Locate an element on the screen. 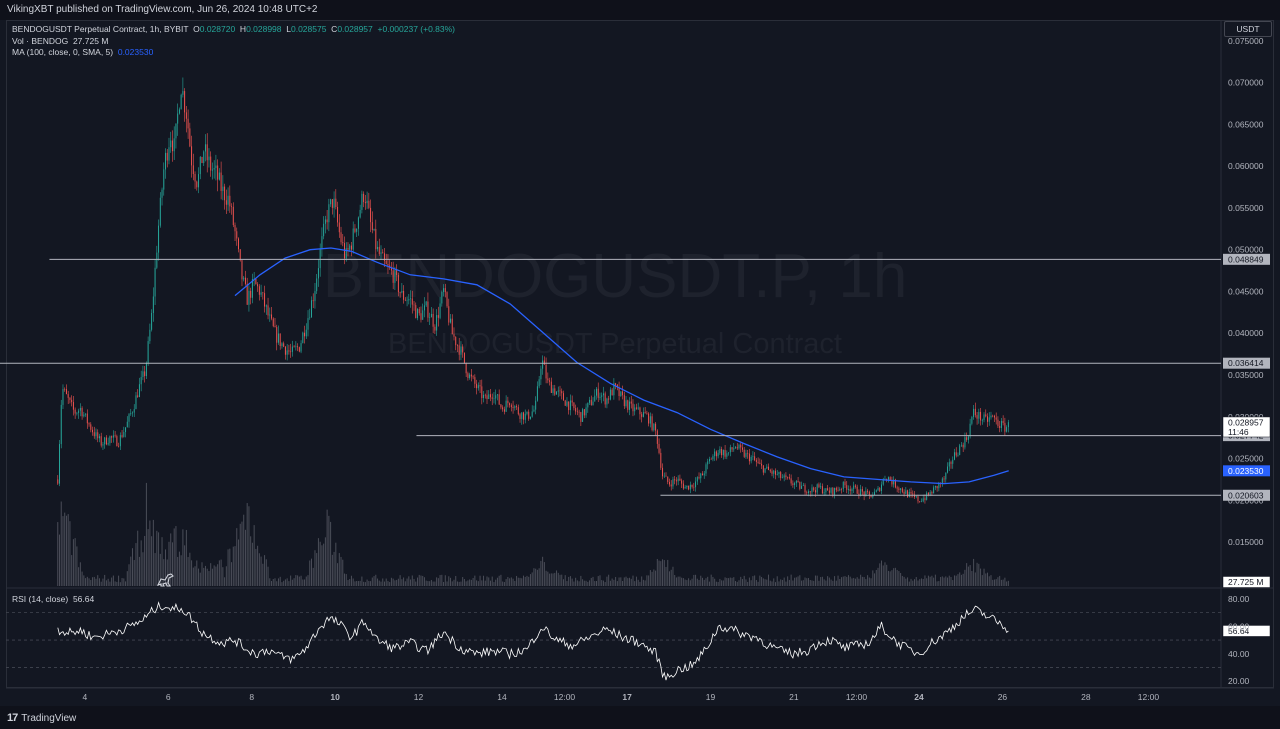 The image size is (1280, 729). price-tick-label: 0.025000 is located at coordinates (1246, 459).